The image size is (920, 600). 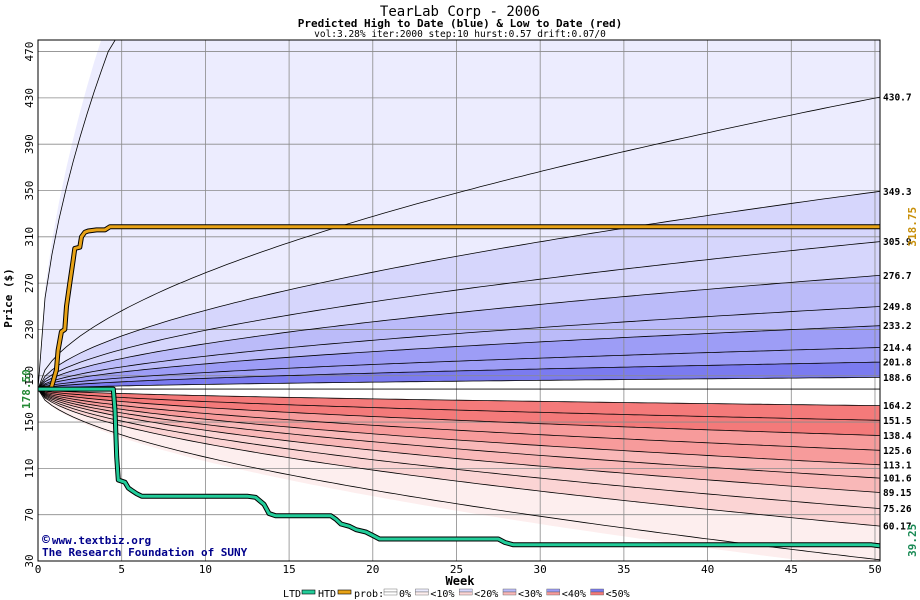 I want to click on legend-bucket-label: <40%, so click(x=574, y=594).